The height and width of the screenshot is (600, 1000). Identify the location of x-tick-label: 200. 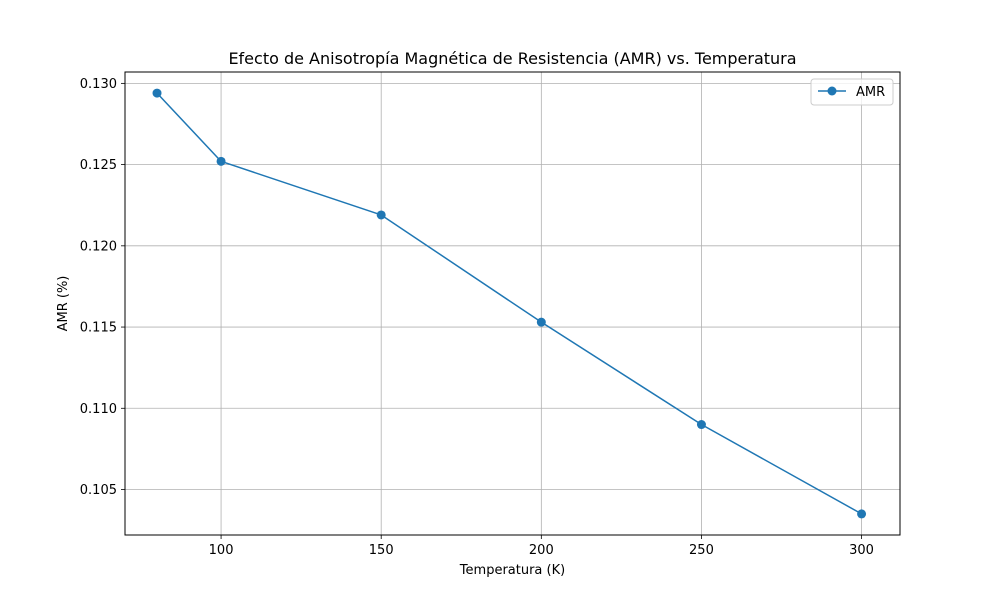
(541, 550).